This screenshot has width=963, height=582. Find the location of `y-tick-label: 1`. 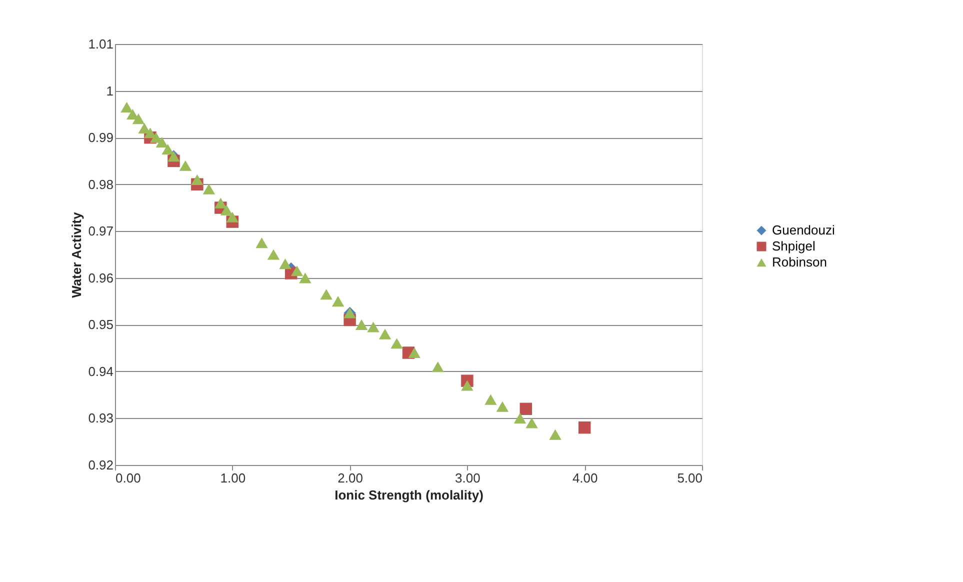

y-tick-label: 1 is located at coordinates (110, 90).